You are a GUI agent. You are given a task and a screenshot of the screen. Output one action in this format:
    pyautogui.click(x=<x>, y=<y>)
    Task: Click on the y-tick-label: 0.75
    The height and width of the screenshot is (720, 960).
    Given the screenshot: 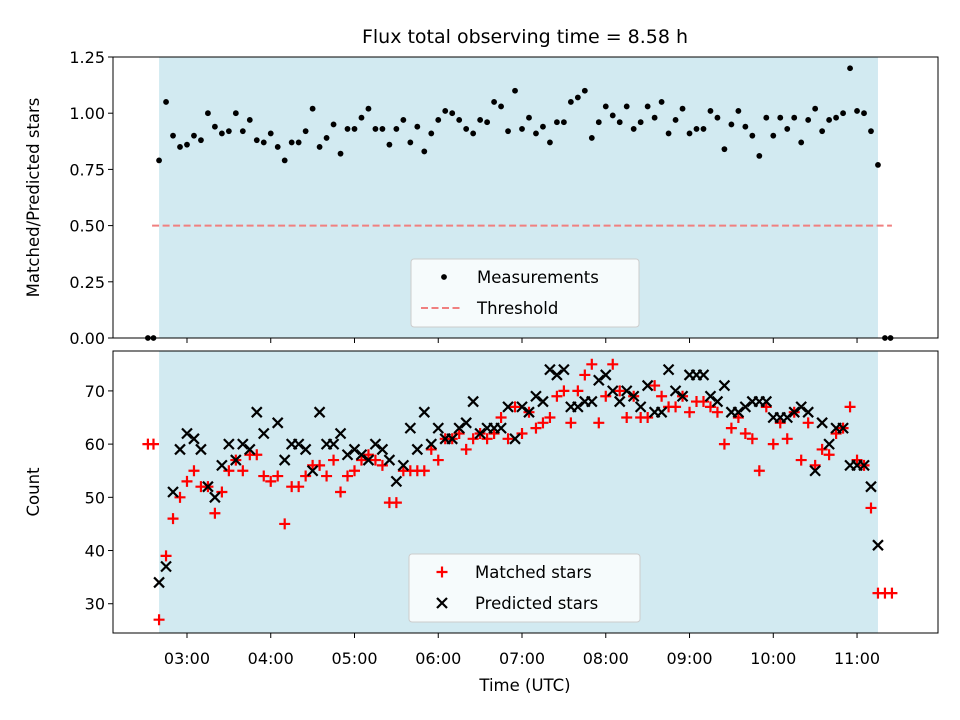 What is the action you would take?
    pyautogui.click(x=87, y=169)
    